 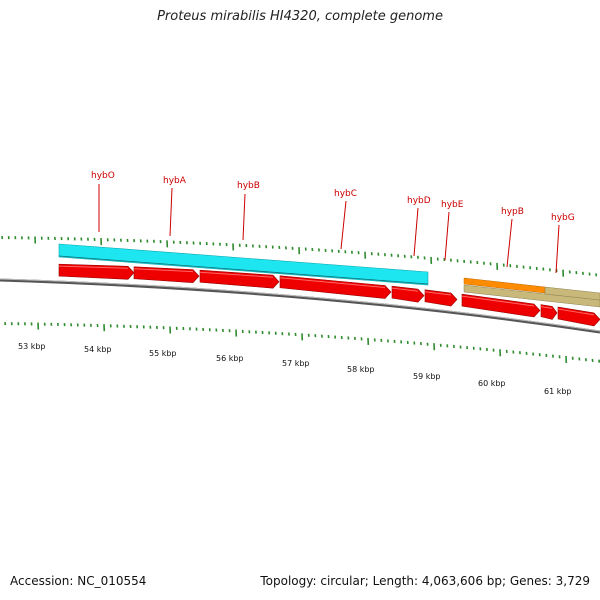 I want to click on kbp-label-61: 61 kbp, so click(x=558, y=391).